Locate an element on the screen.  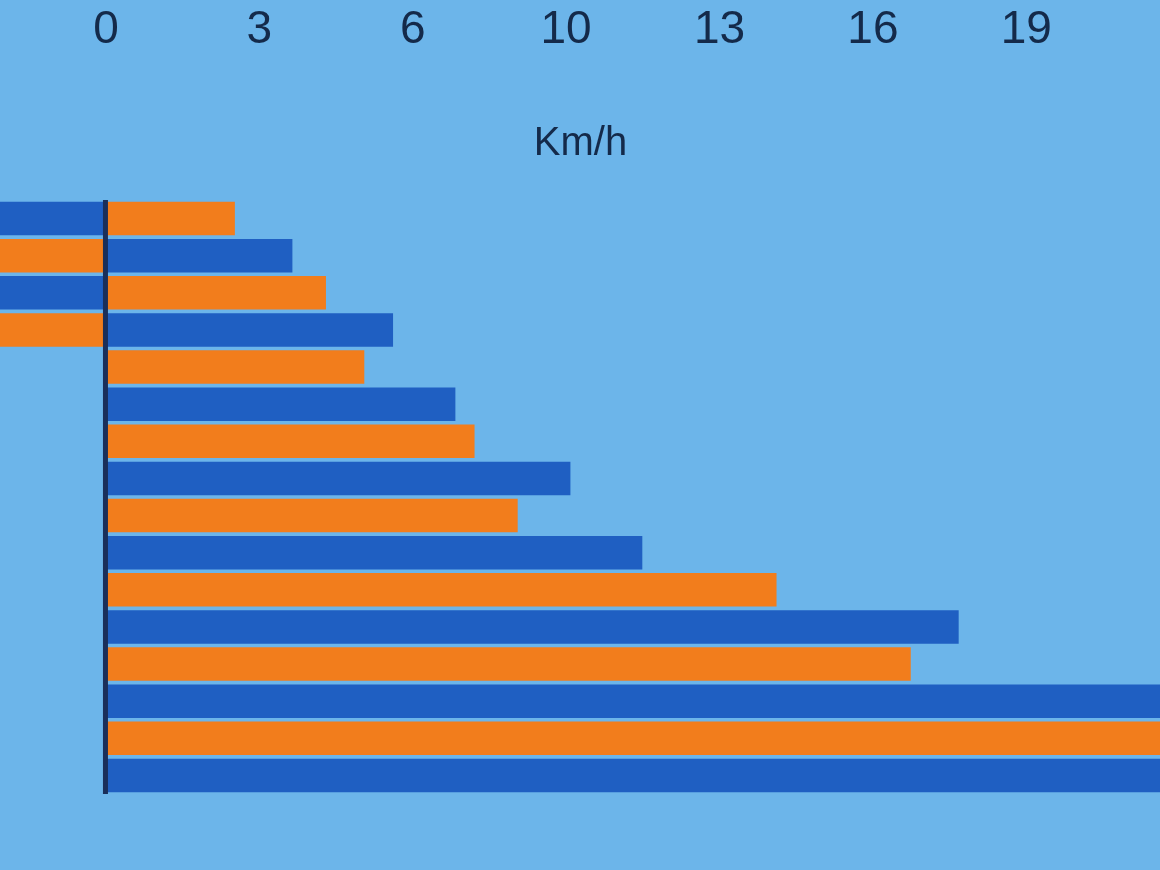
x-tick-label: 6 is located at coordinates (412, 26).